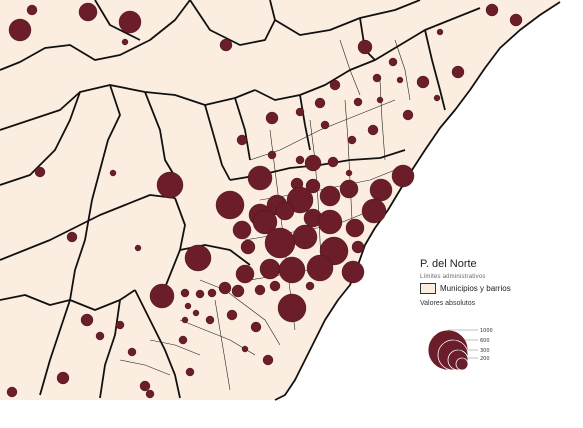 This screenshot has width=583, height=428. I want to click on legend-value-1000: 1000, so click(486, 331).